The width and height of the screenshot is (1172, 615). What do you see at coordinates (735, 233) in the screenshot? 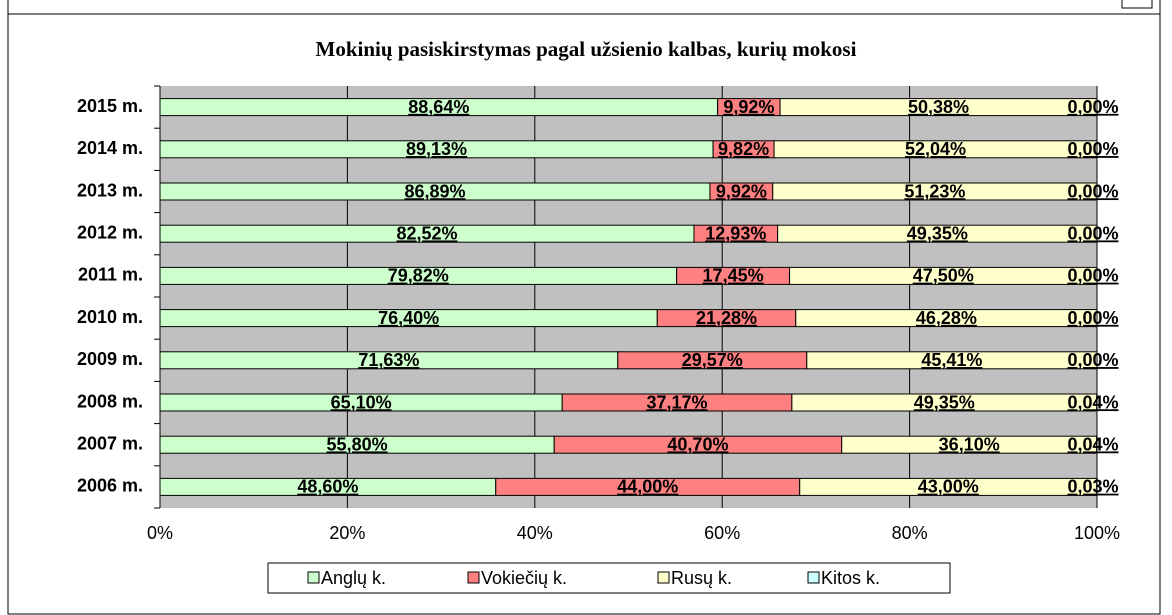
I see `data-label: 12,93%` at bounding box center [735, 233].